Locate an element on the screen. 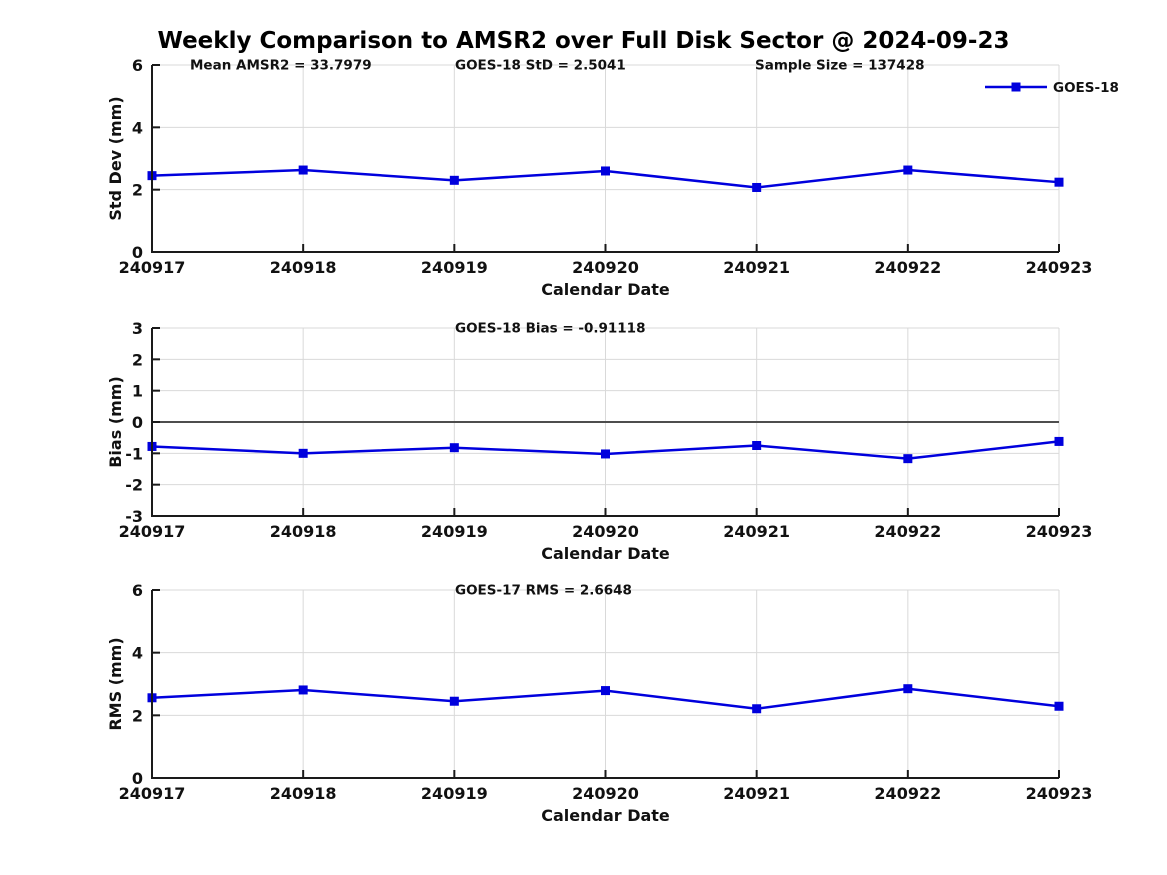  y-tick-label: -2 is located at coordinates (134, 485).